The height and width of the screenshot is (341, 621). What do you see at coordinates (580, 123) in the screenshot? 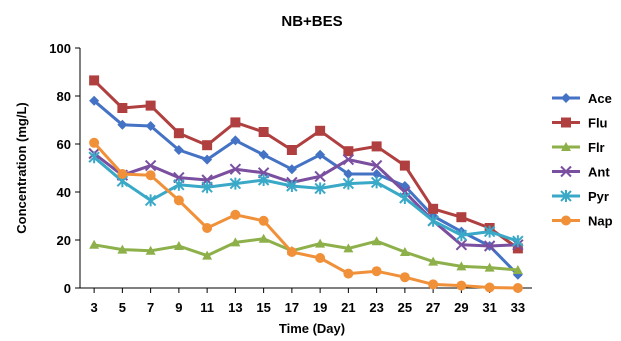
I see `legend-item-flu: Flu` at bounding box center [580, 123].